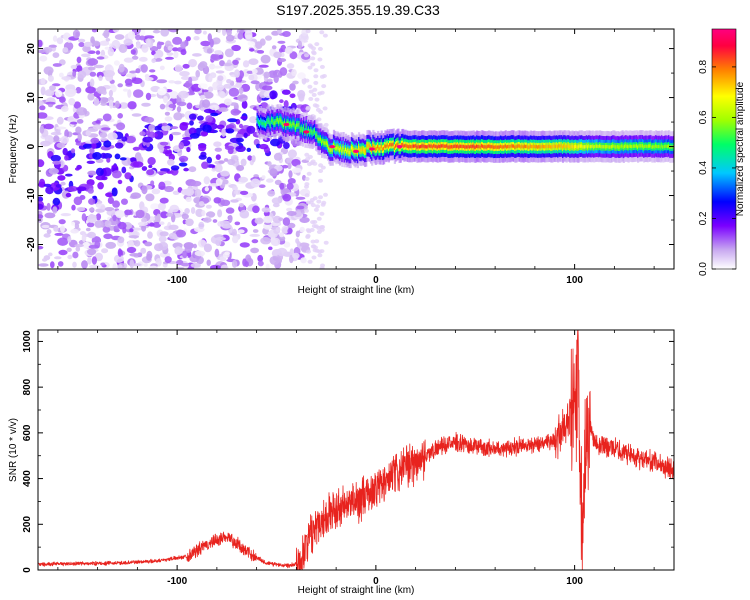 The height and width of the screenshot is (600, 750). Describe the element at coordinates (27, 478) in the screenshot. I see `snr-ytick-label: 400` at that location.